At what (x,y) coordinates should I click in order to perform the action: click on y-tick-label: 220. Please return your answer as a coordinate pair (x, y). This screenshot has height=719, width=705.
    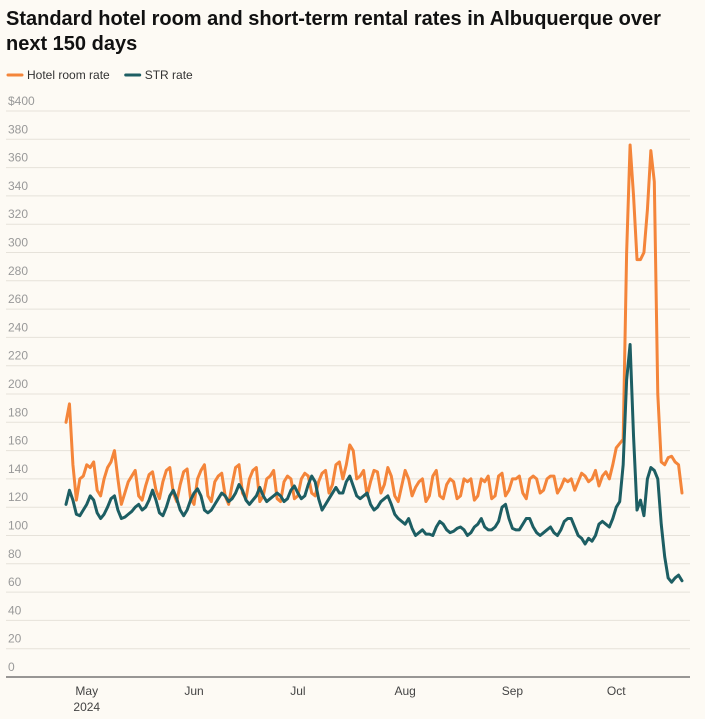
    Looking at the image, I should click on (18, 356).